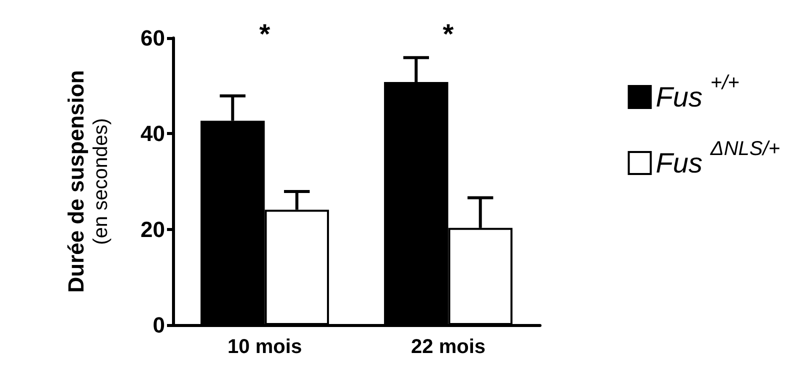 Image resolution: width=803 pixels, height=379 pixels. What do you see at coordinates (152, 38) in the screenshot?
I see `y-tick-label: 60` at bounding box center [152, 38].